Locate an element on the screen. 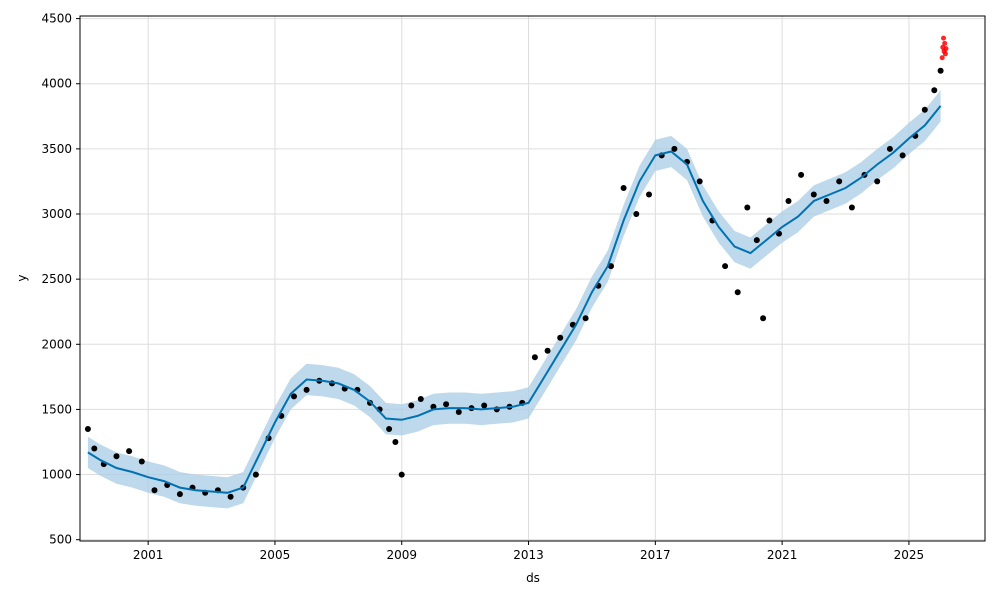  x-axis-label: ds is located at coordinates (533, 578).